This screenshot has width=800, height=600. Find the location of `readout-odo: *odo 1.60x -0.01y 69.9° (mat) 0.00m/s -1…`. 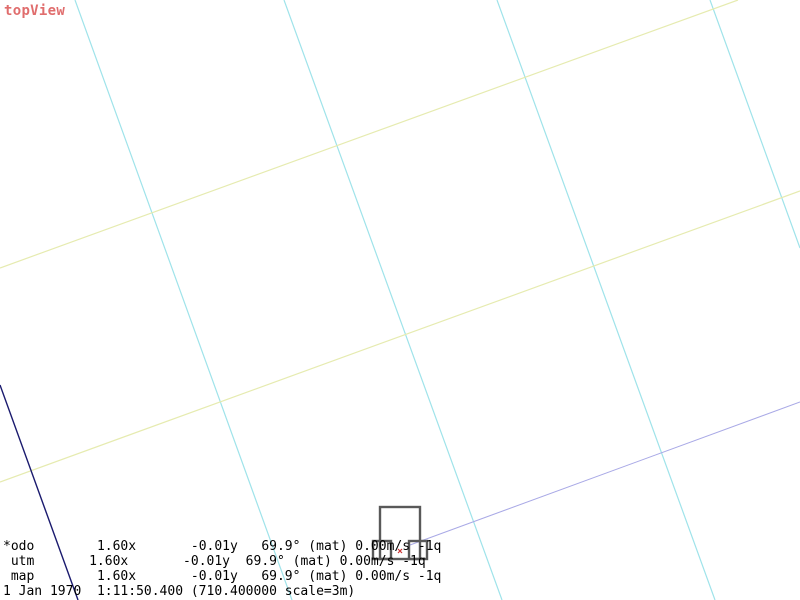

readout-odo: *odo 1.60x -0.01y 69.9° (mat) 0.00m/s -1… is located at coordinates (222, 546).